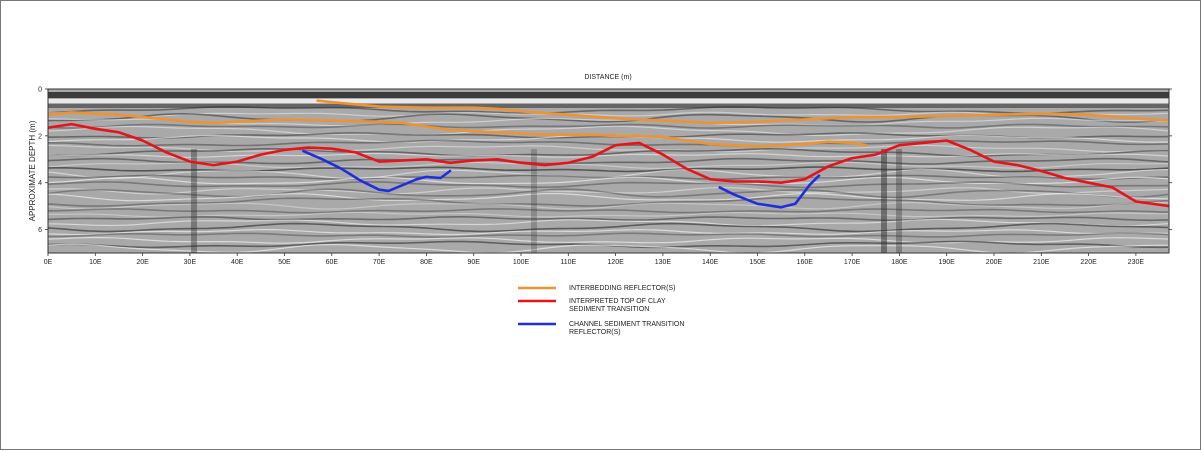 The image size is (1201, 451). What do you see at coordinates (426, 262) in the screenshot?
I see `x-tick-label: 80E` at bounding box center [426, 262].